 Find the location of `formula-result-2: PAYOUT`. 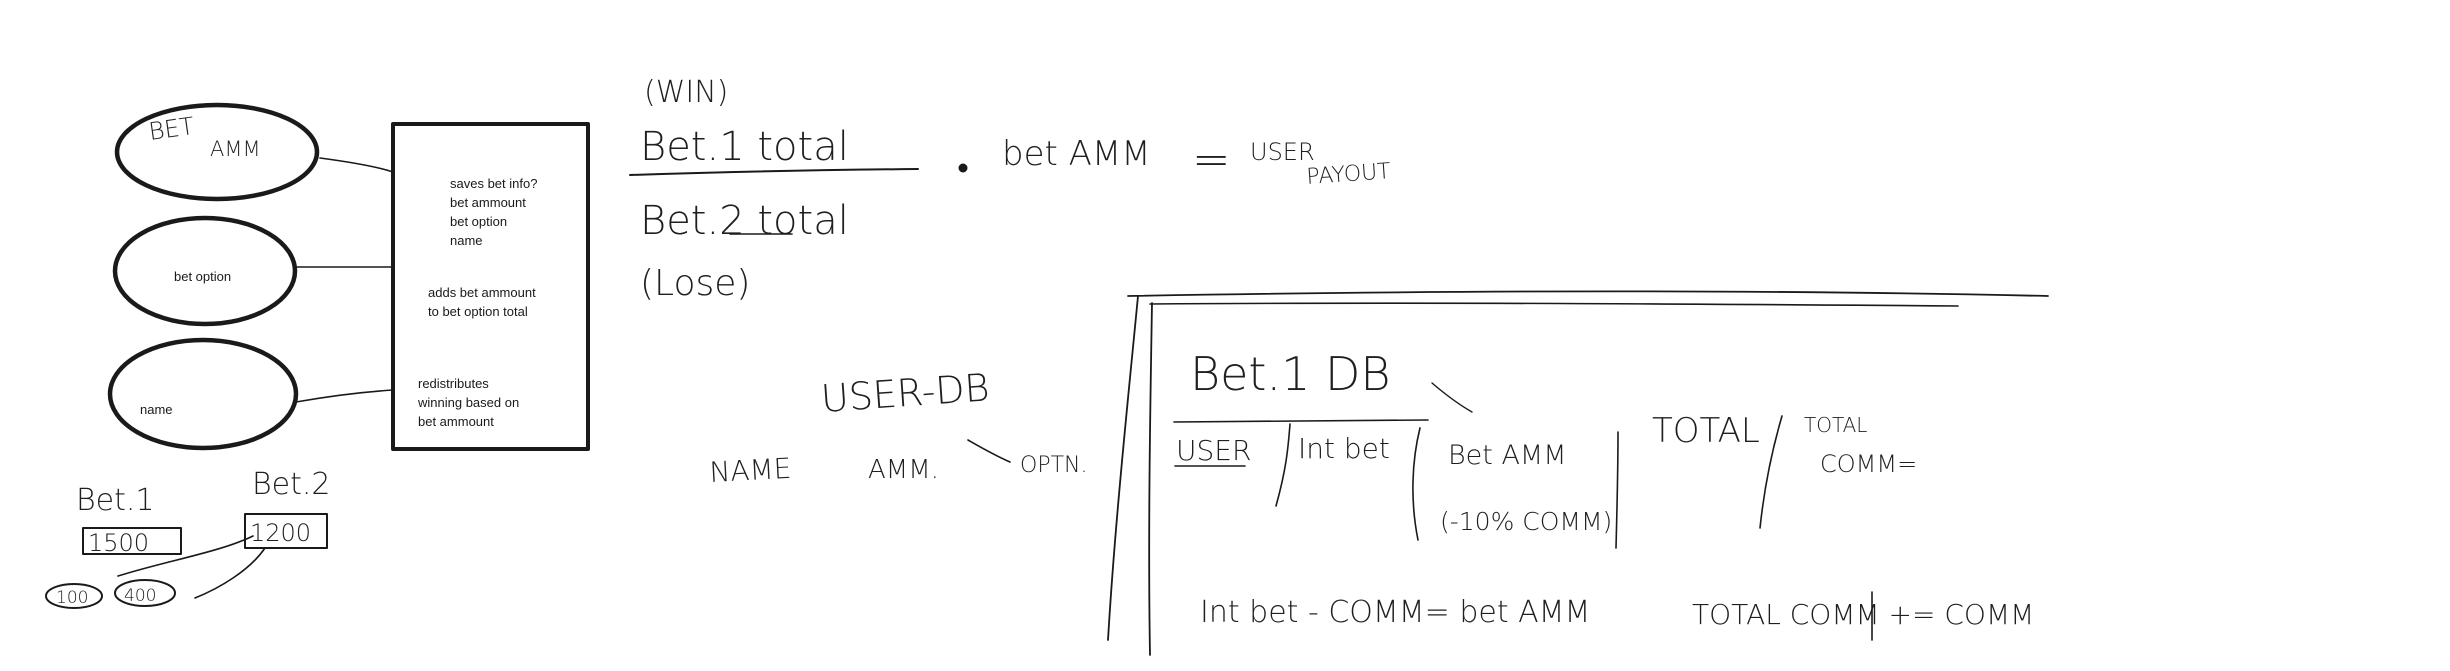

formula-result-2: PAYOUT is located at coordinates (1349, 174).